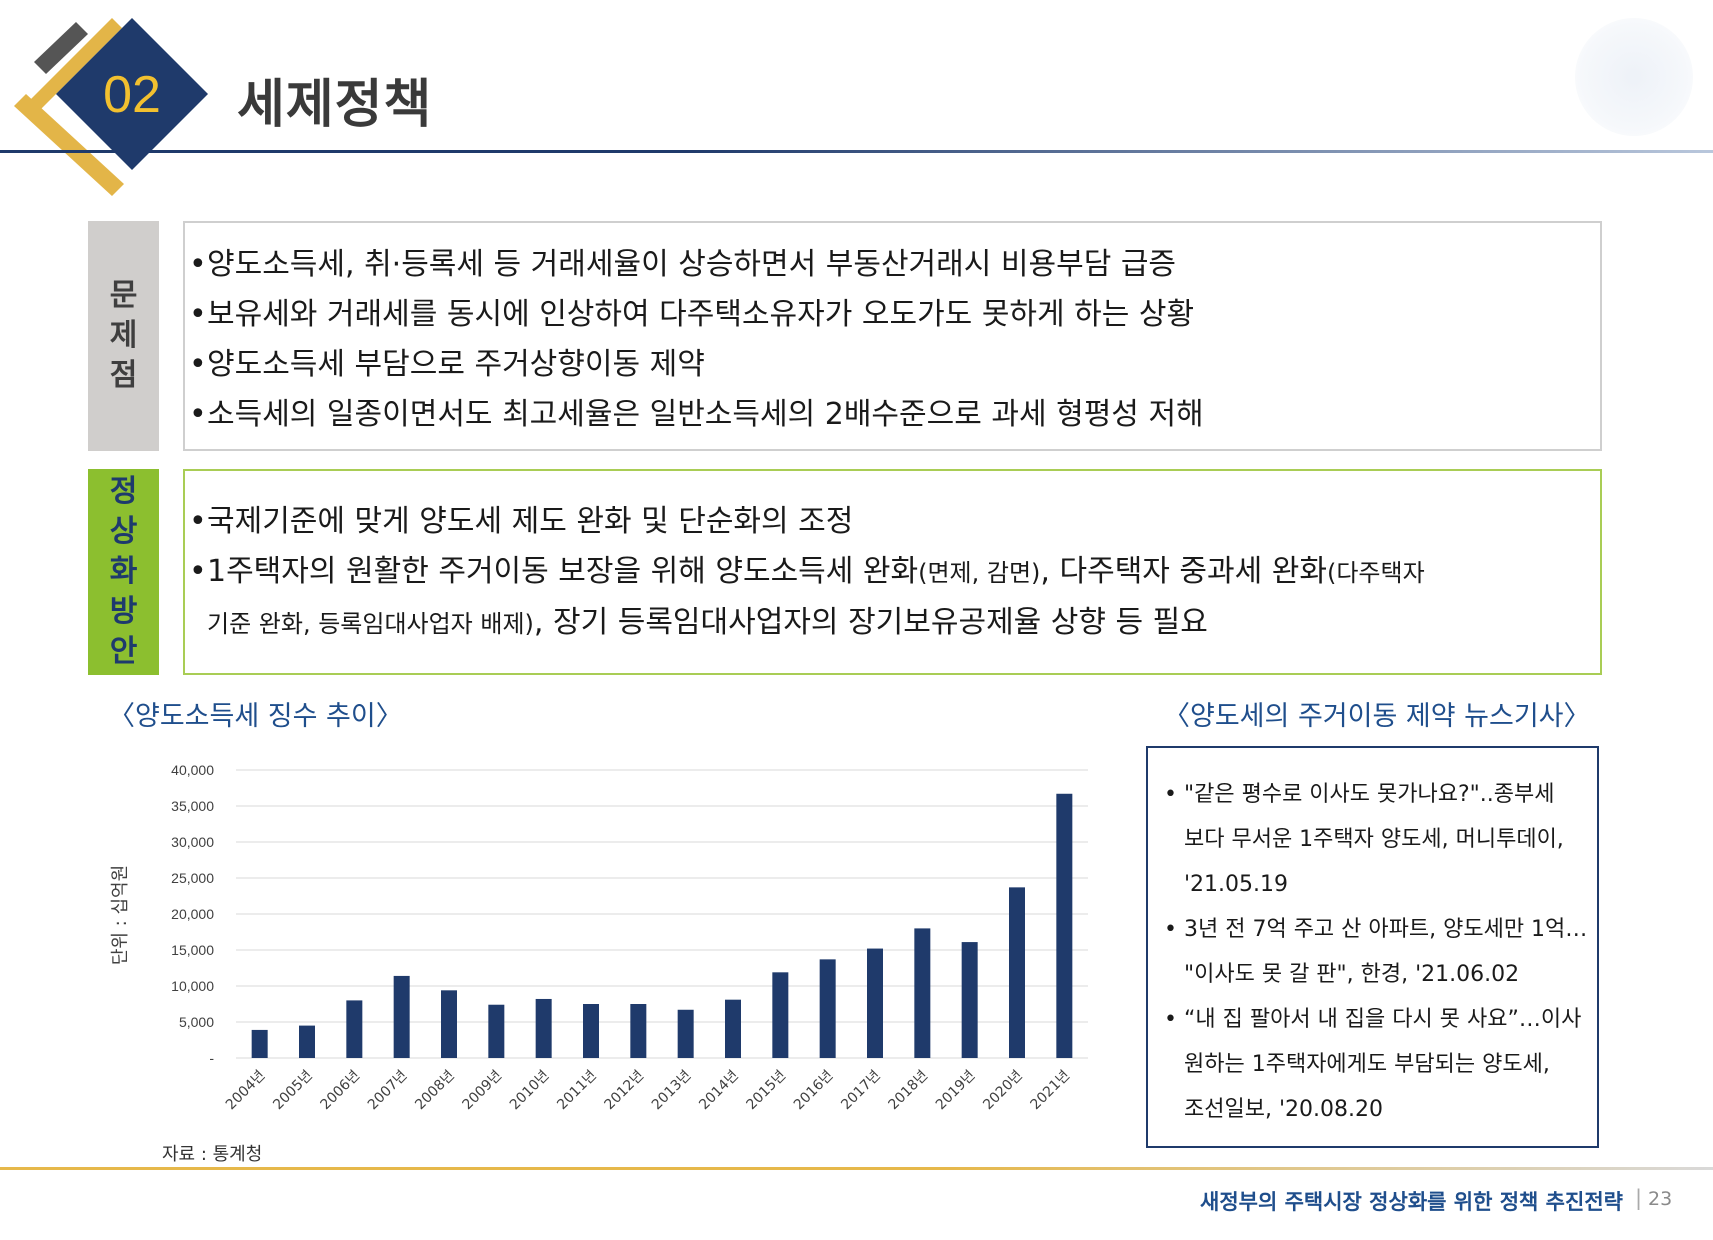 Image resolution: width=1713 pixels, height=1240 pixels. I want to click on page-number: 23, so click(1660, 1199).